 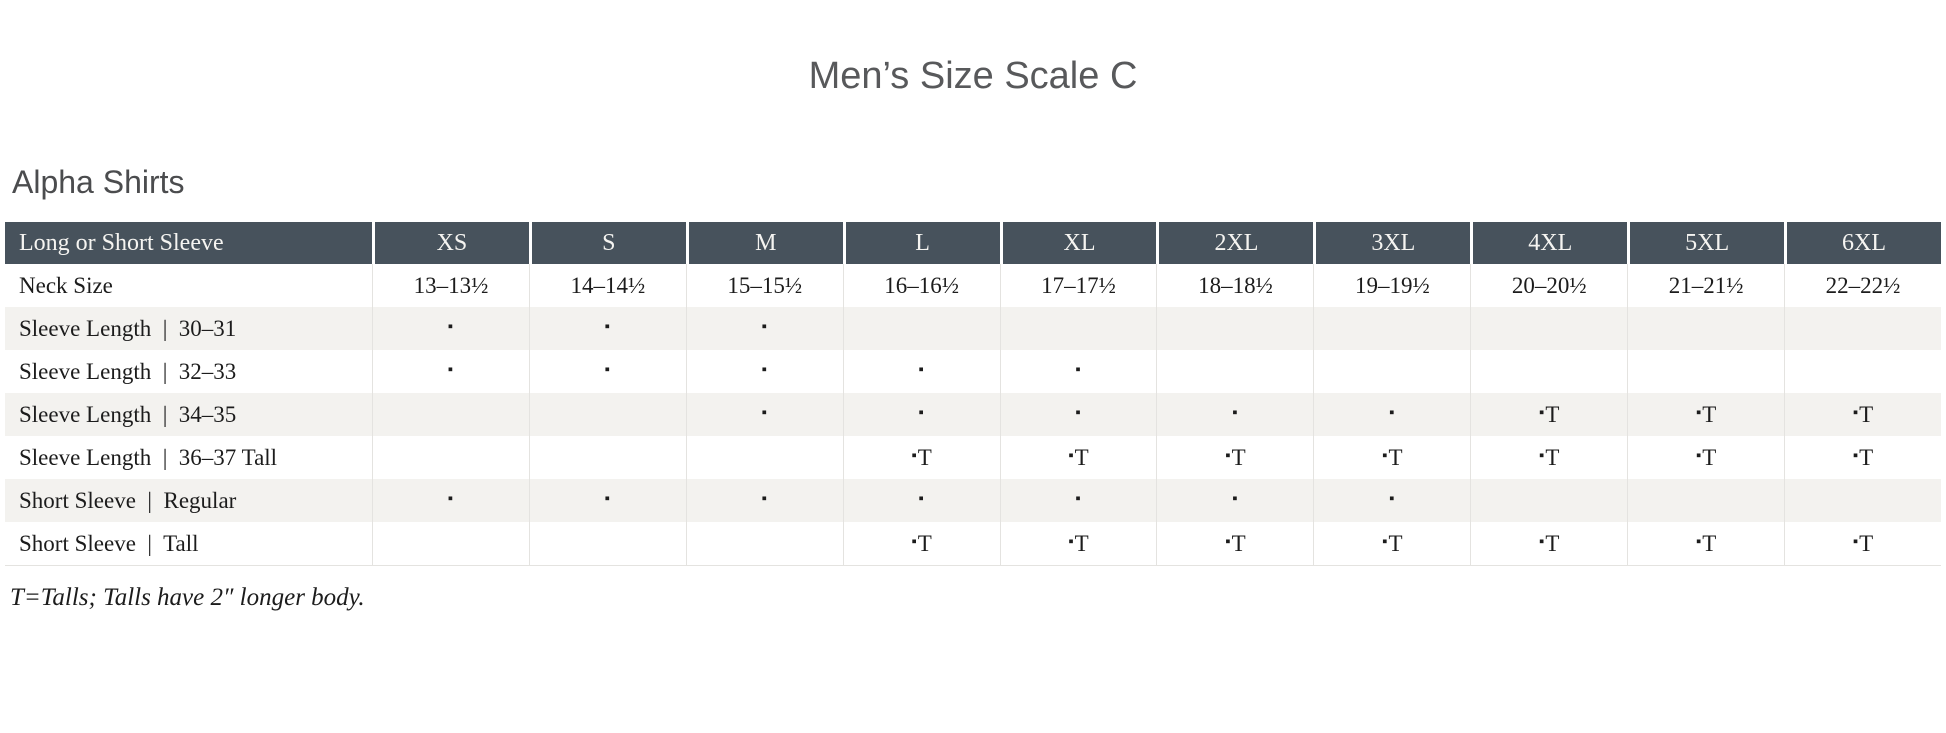 What do you see at coordinates (128, 500) in the screenshot?
I see `row-label: Short Sleeve | Regular` at bounding box center [128, 500].